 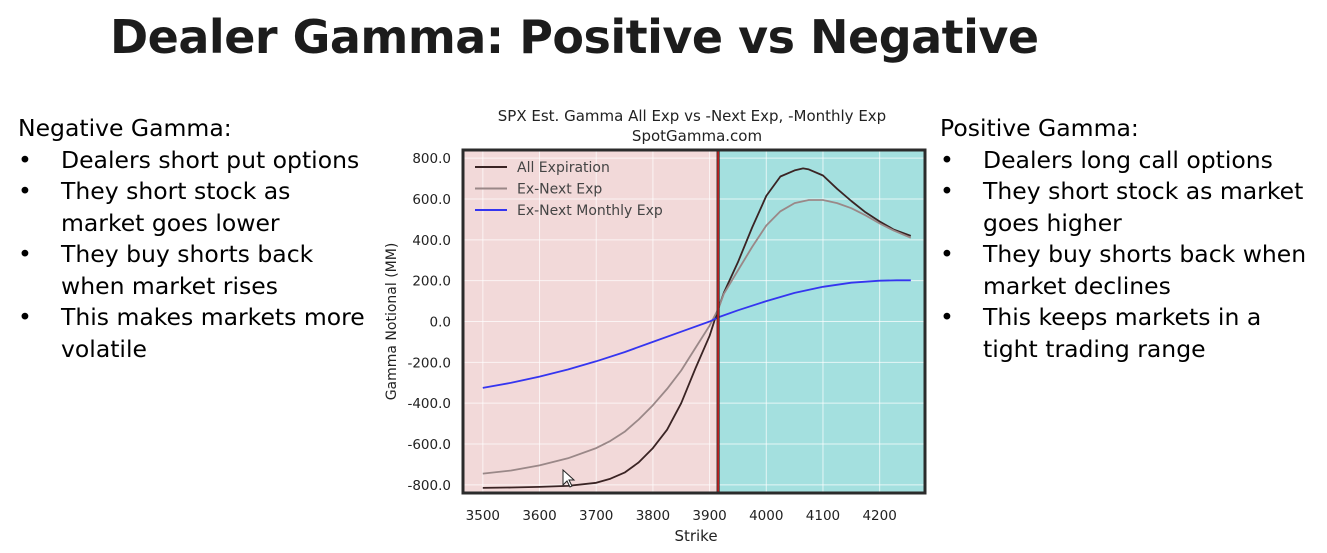 What do you see at coordinates (539, 516) in the screenshot?
I see `x-tick-label: 3600` at bounding box center [539, 516].